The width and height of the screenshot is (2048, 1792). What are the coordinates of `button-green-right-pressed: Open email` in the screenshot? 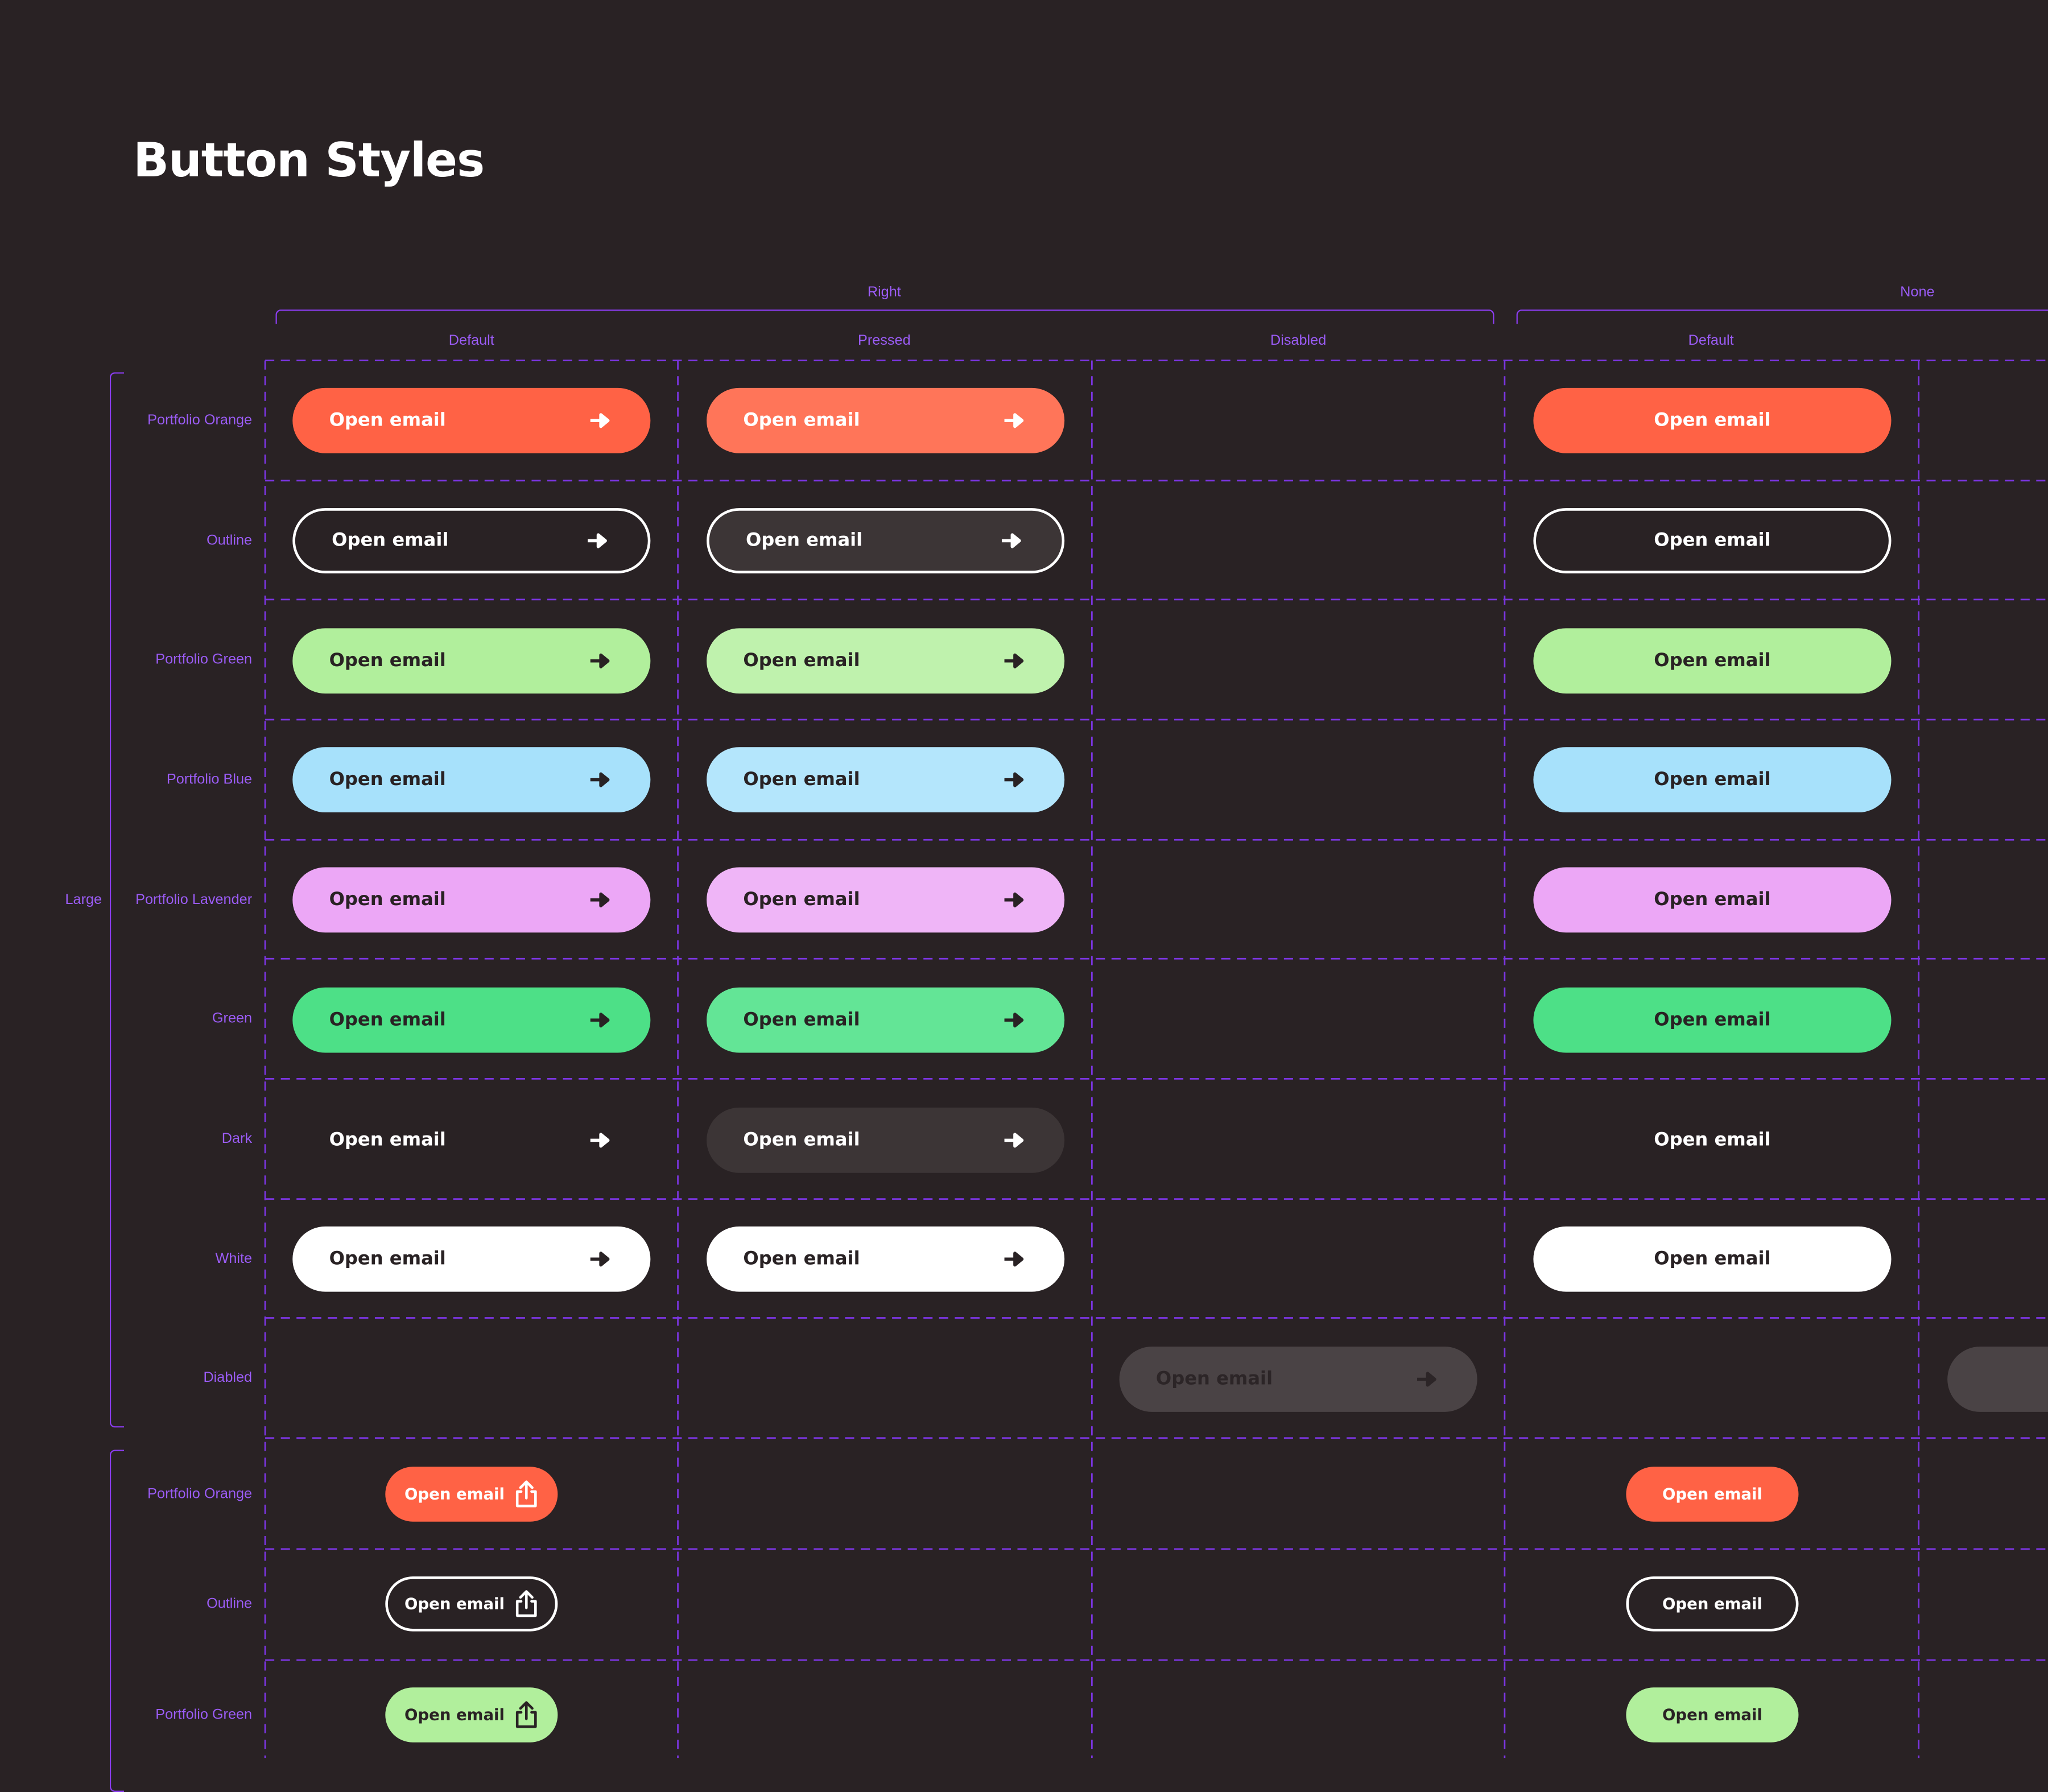 It's located at (886, 1020).